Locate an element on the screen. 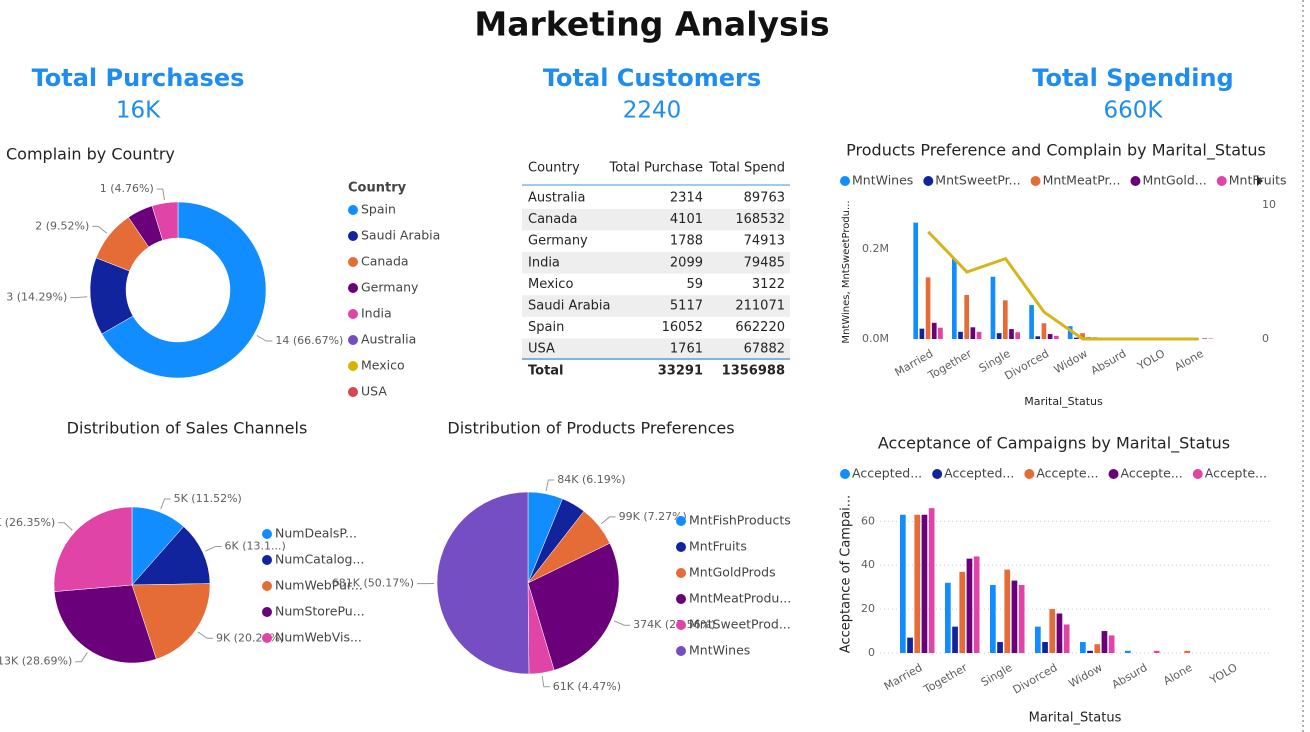  table-total: 33291 is located at coordinates (680, 370).